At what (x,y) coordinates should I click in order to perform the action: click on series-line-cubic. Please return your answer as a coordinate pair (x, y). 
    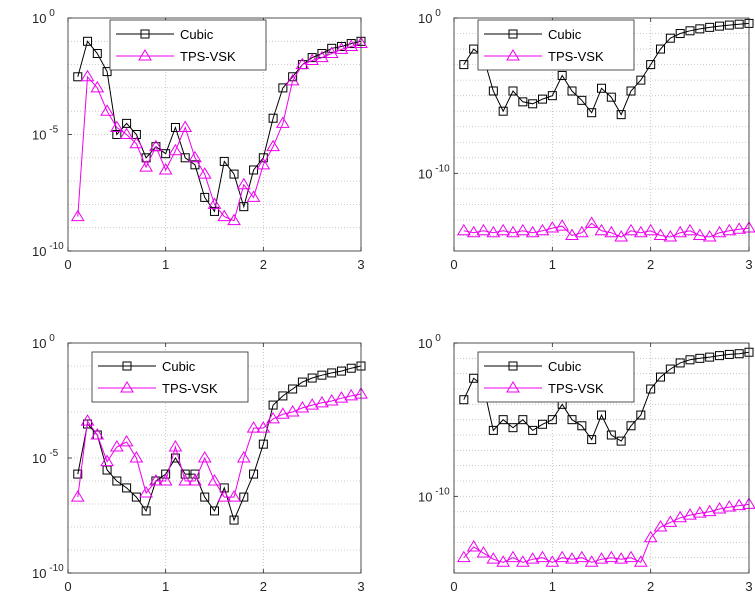
    Looking at the image, I should click on (606, 396).